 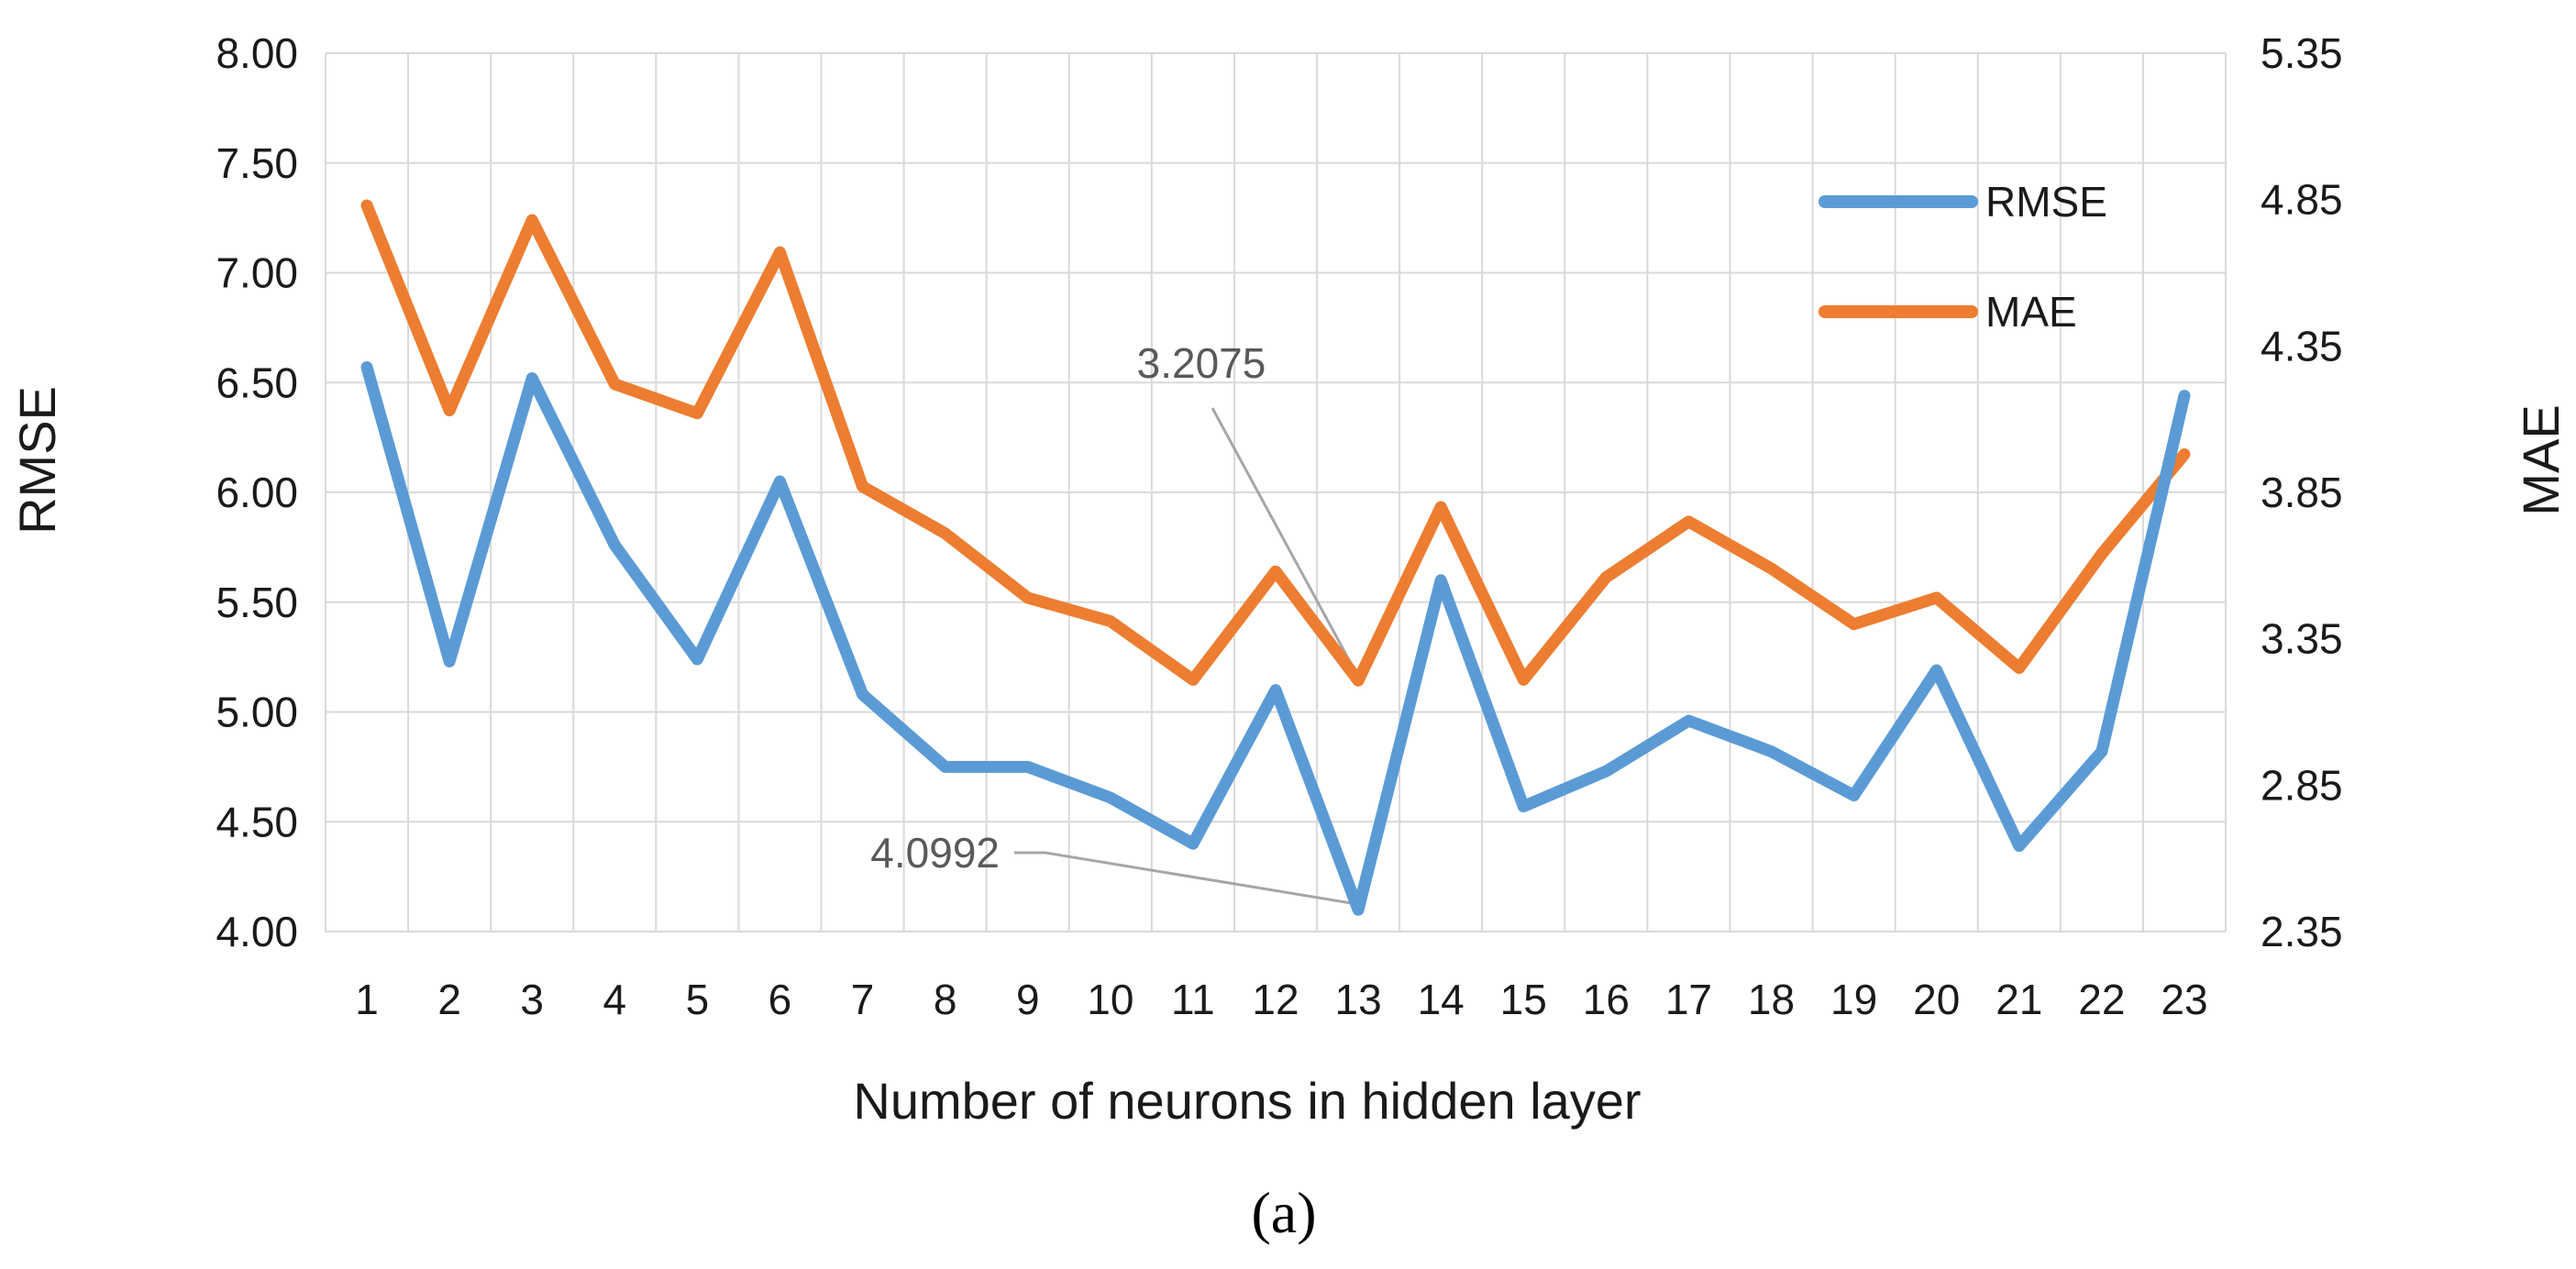 I want to click on left-tick-label: 6.50, so click(x=257, y=382).